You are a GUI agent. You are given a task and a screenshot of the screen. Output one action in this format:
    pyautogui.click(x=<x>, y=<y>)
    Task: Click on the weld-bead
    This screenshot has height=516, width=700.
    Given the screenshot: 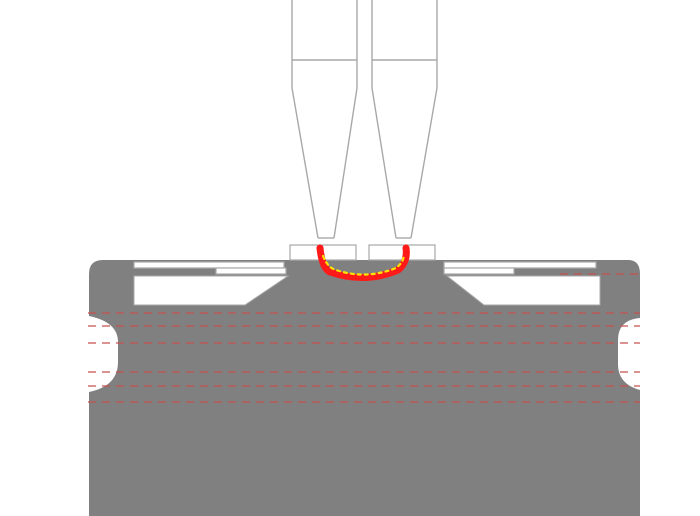 What is the action you would take?
    pyautogui.click(x=363, y=263)
    